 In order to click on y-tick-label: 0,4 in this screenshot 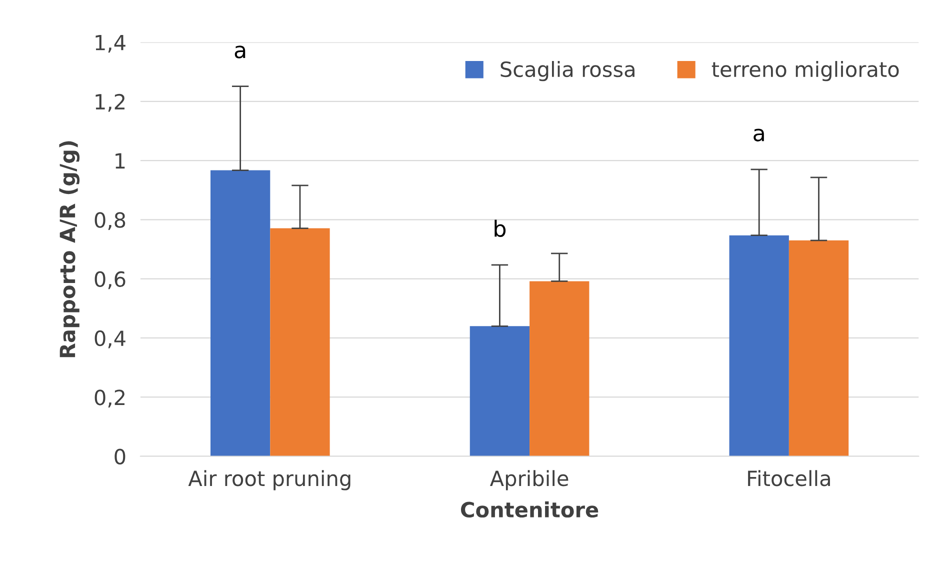, I will do `click(110, 339)`.